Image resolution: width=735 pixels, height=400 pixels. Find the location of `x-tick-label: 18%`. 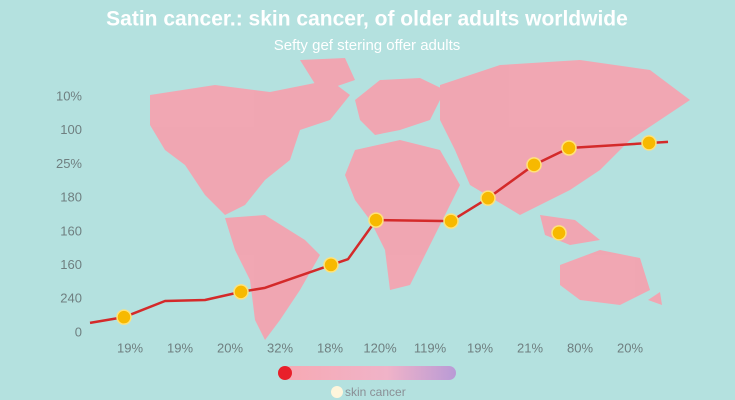

x-tick-label: 18% is located at coordinates (330, 347).